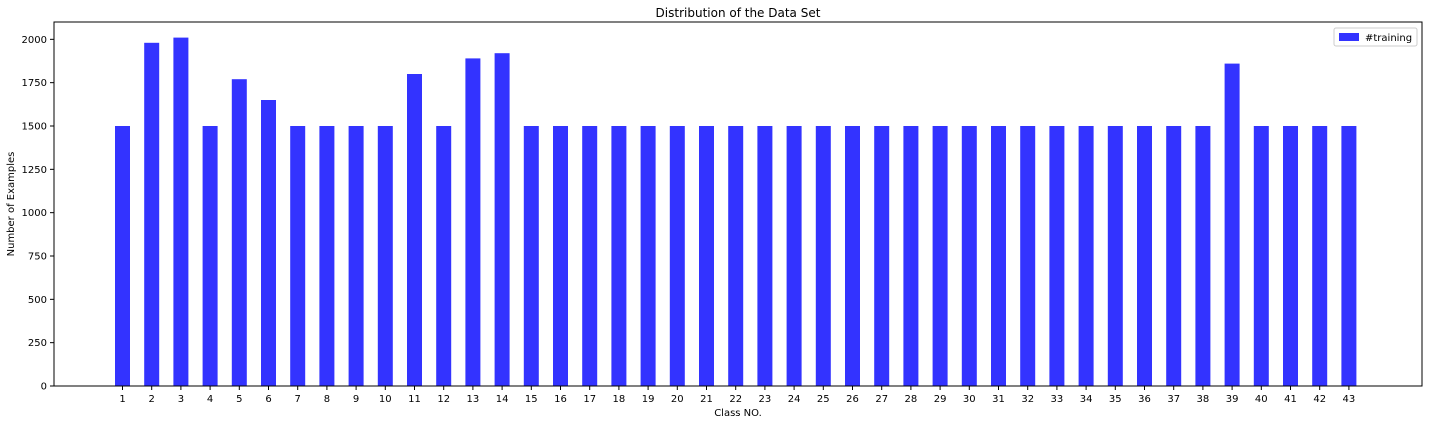  Describe the element at coordinates (37, 300) in the screenshot. I see `y-tick-label: 500` at that location.